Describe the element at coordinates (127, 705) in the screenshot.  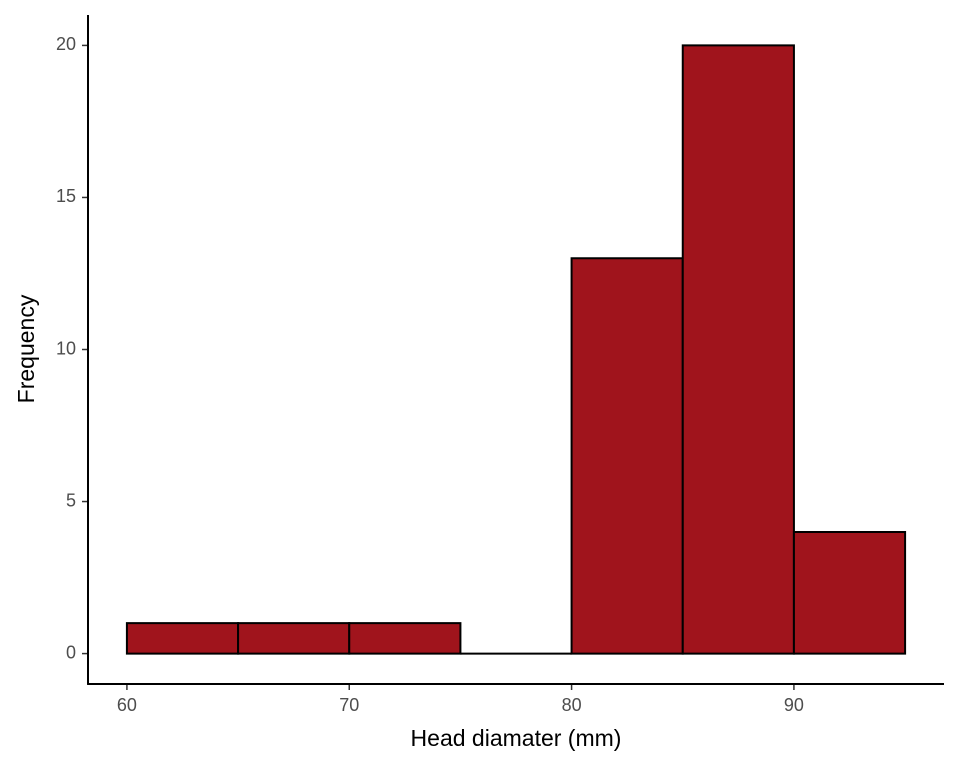
I see `x-tick-label: 60` at that location.